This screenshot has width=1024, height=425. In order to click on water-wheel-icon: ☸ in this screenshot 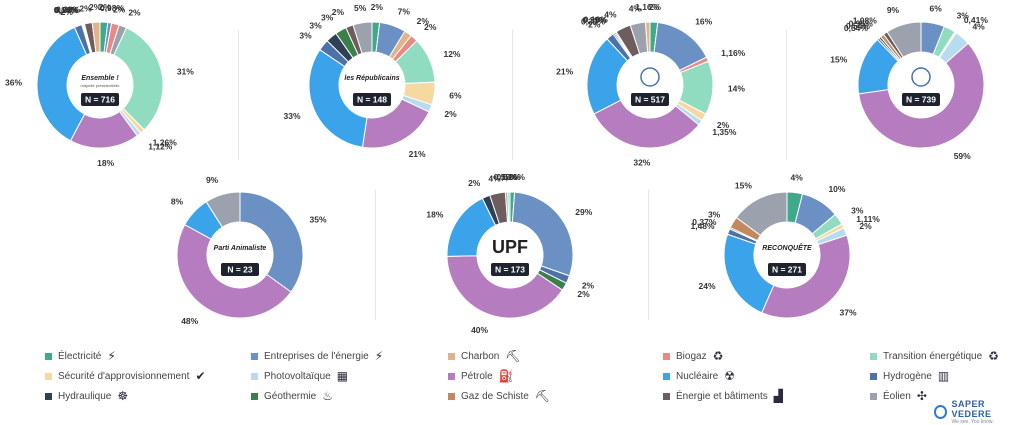, I will do `click(123, 396)`.